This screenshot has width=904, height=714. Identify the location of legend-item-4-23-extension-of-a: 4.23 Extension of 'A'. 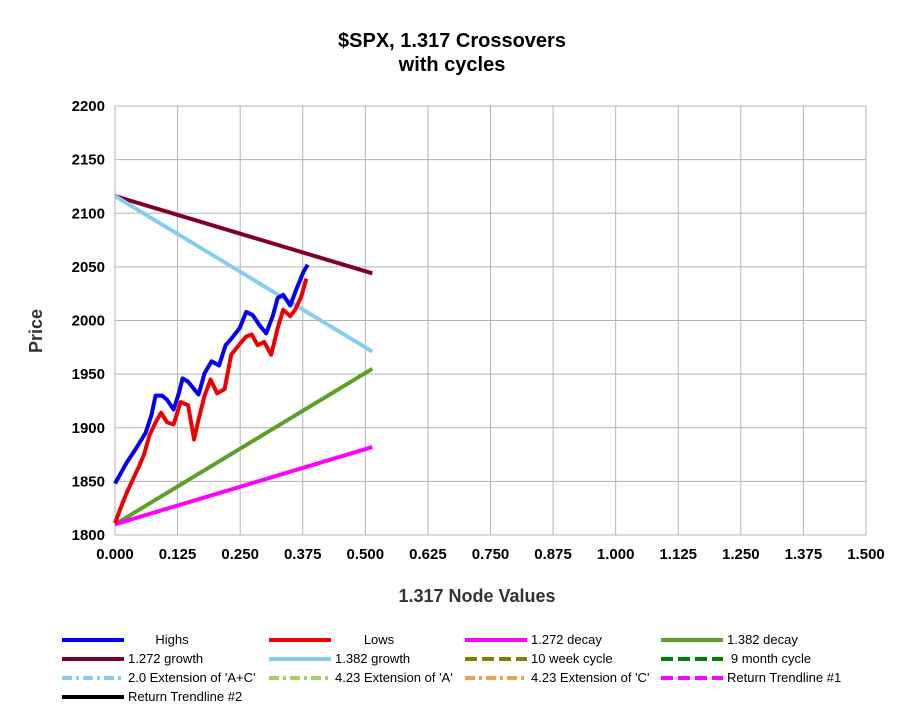
(361, 677).